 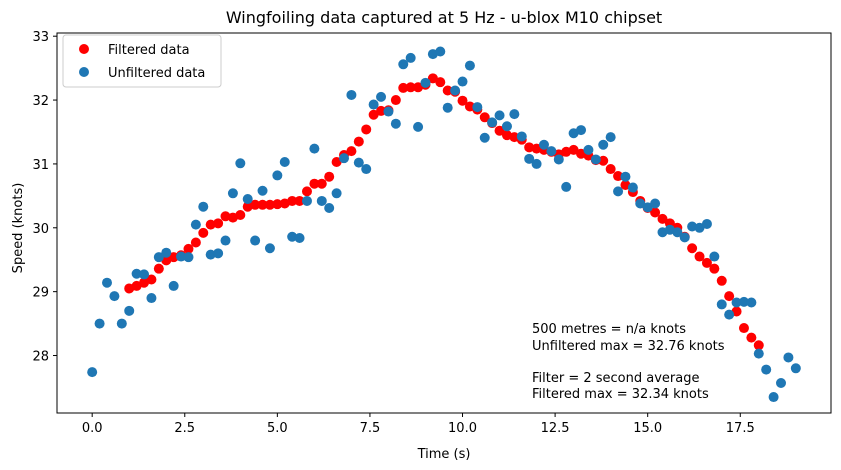 I want to click on x-tick-label: 5.0, so click(x=277, y=428).